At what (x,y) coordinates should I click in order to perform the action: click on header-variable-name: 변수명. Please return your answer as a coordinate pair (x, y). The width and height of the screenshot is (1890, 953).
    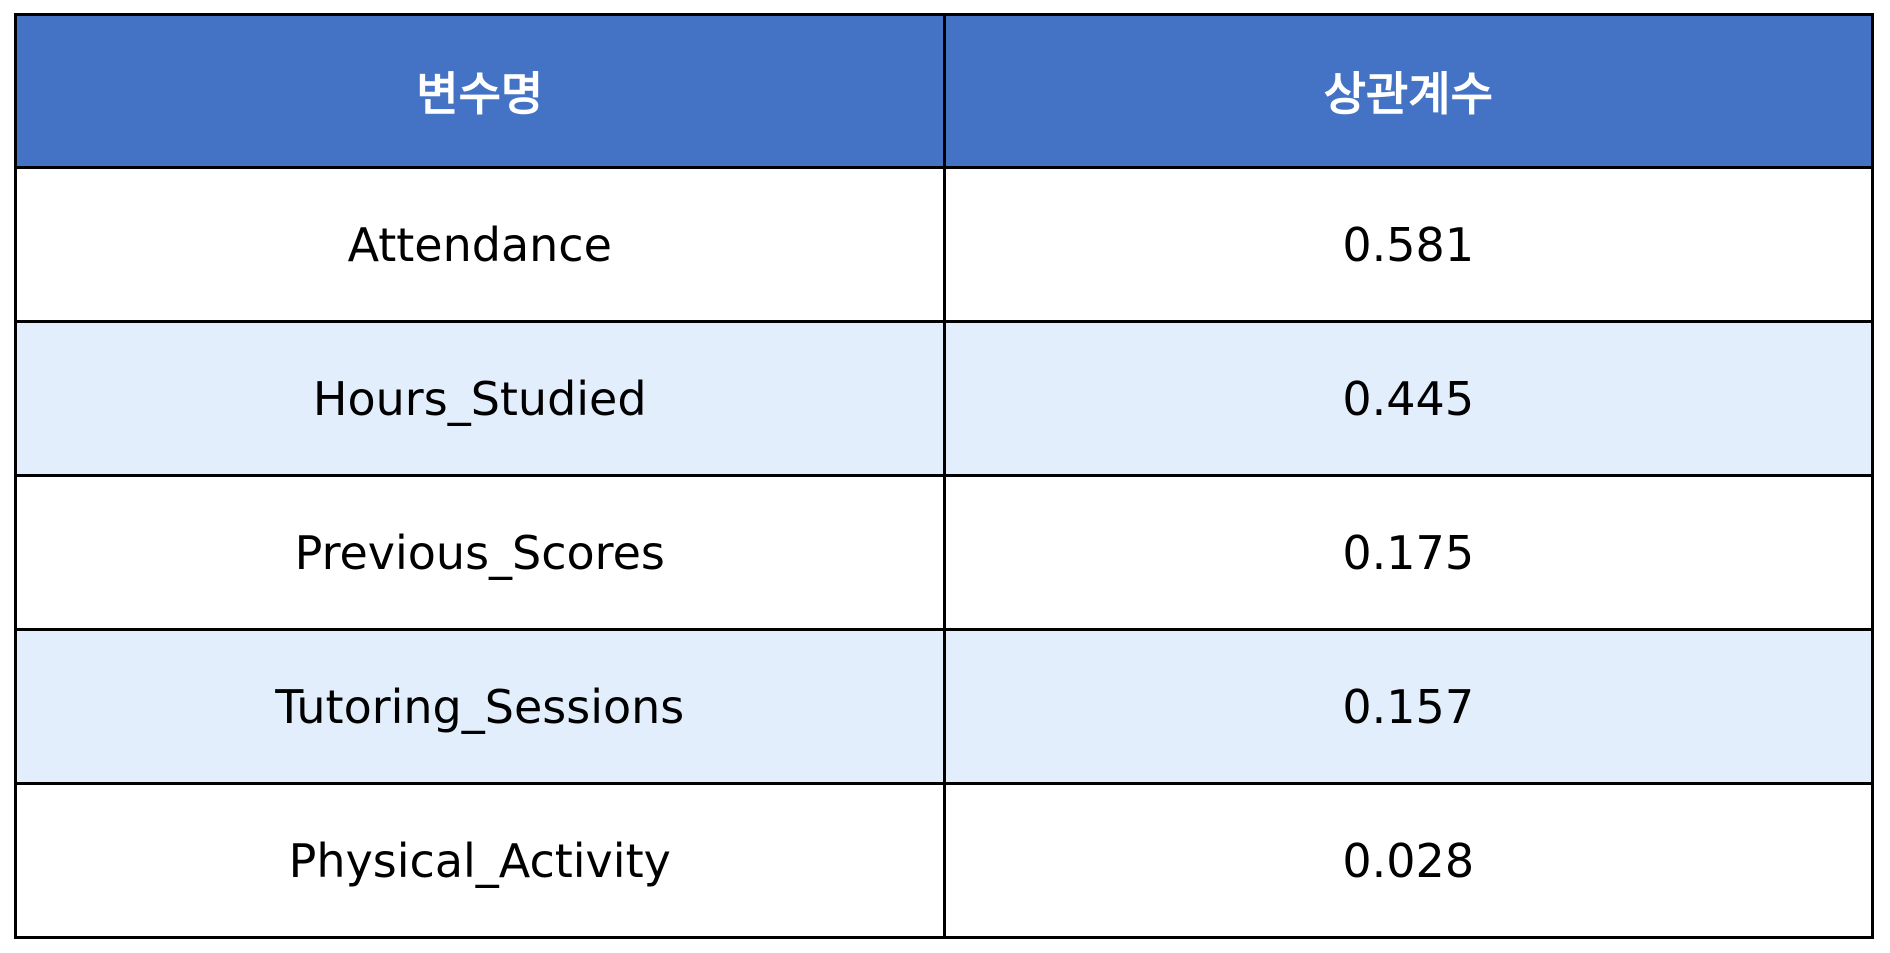
    Looking at the image, I should click on (480, 91).